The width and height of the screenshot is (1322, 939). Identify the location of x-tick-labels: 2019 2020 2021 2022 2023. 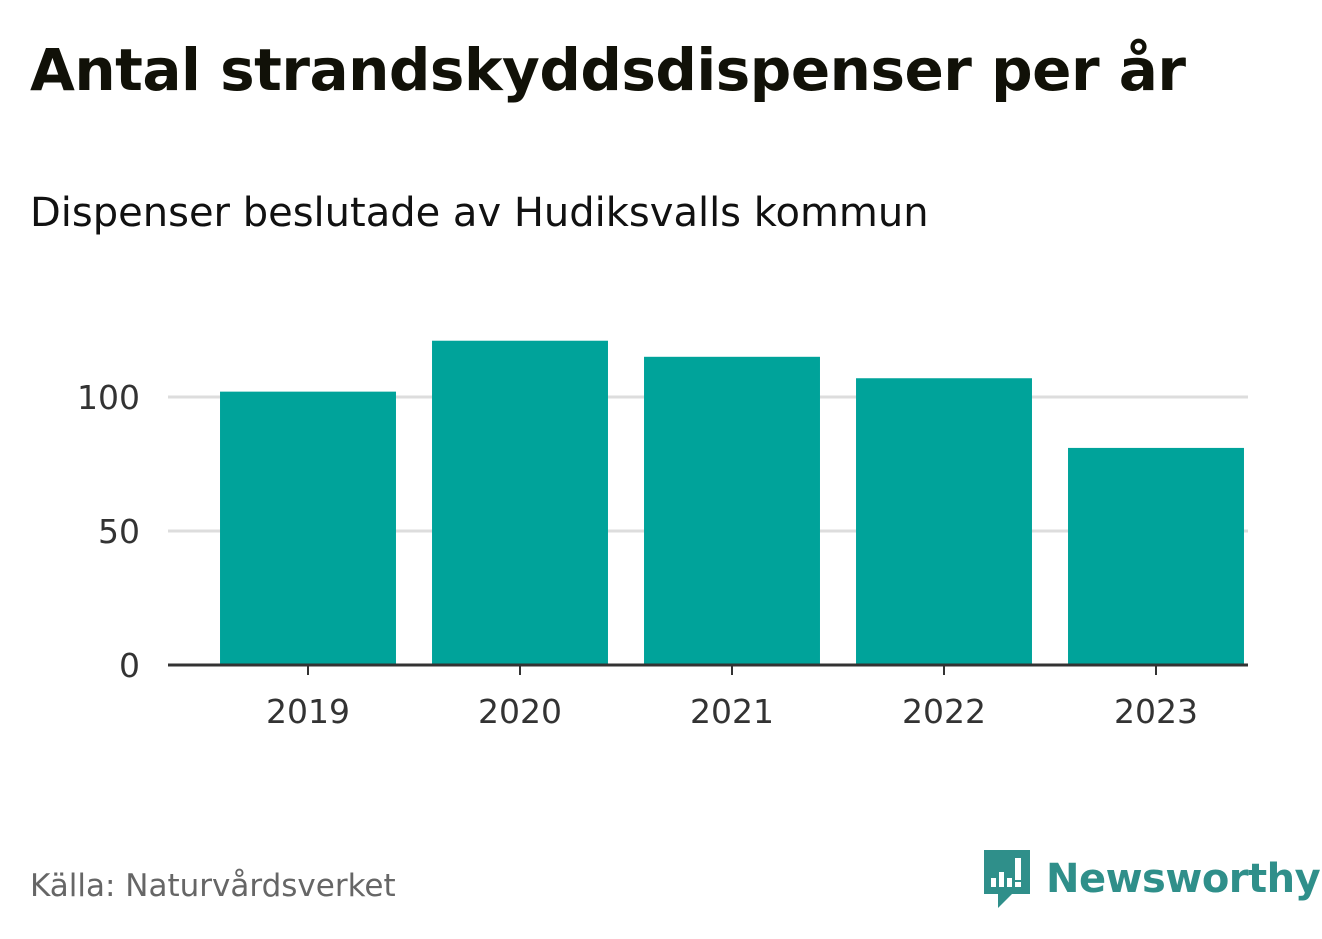
(732, 698).